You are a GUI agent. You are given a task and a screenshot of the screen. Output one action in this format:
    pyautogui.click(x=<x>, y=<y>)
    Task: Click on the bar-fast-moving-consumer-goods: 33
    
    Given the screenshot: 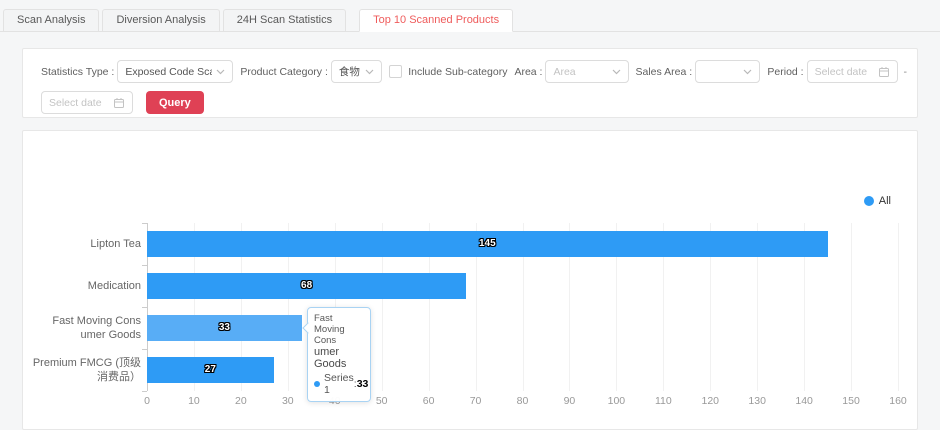 What is the action you would take?
    pyautogui.click(x=224, y=328)
    